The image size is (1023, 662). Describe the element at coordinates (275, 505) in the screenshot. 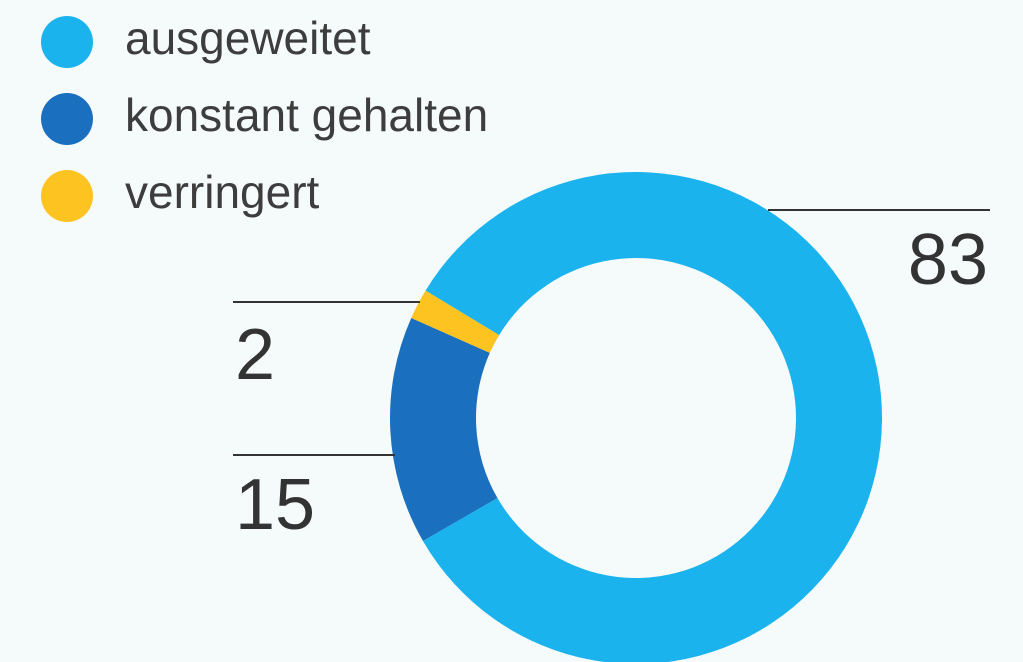

I see `data-label: 15` at that location.